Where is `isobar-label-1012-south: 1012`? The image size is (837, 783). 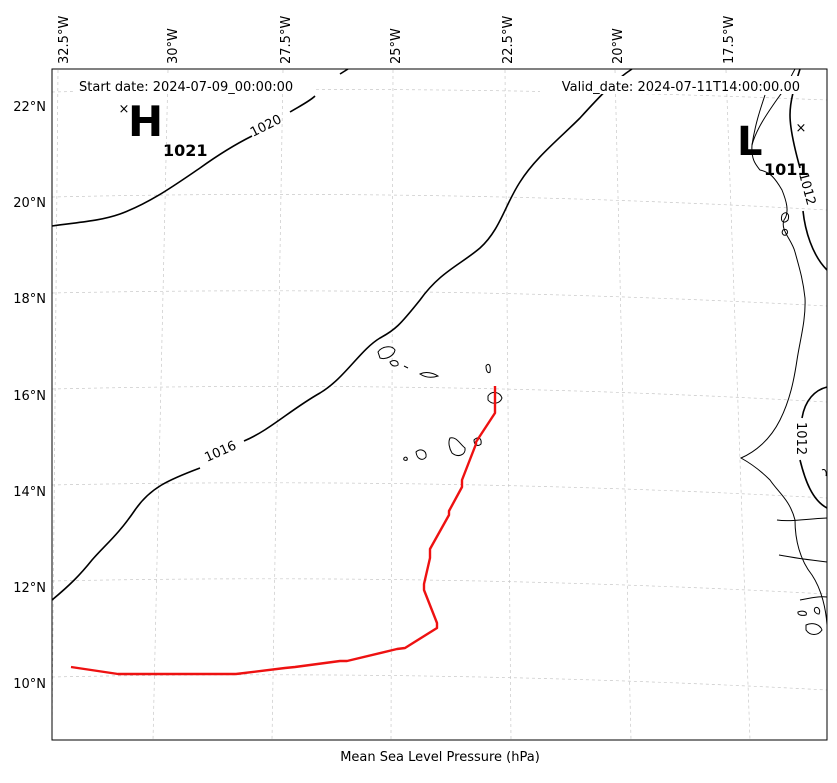
isobar-label-1012-south: 1012 is located at coordinates (800, 438).